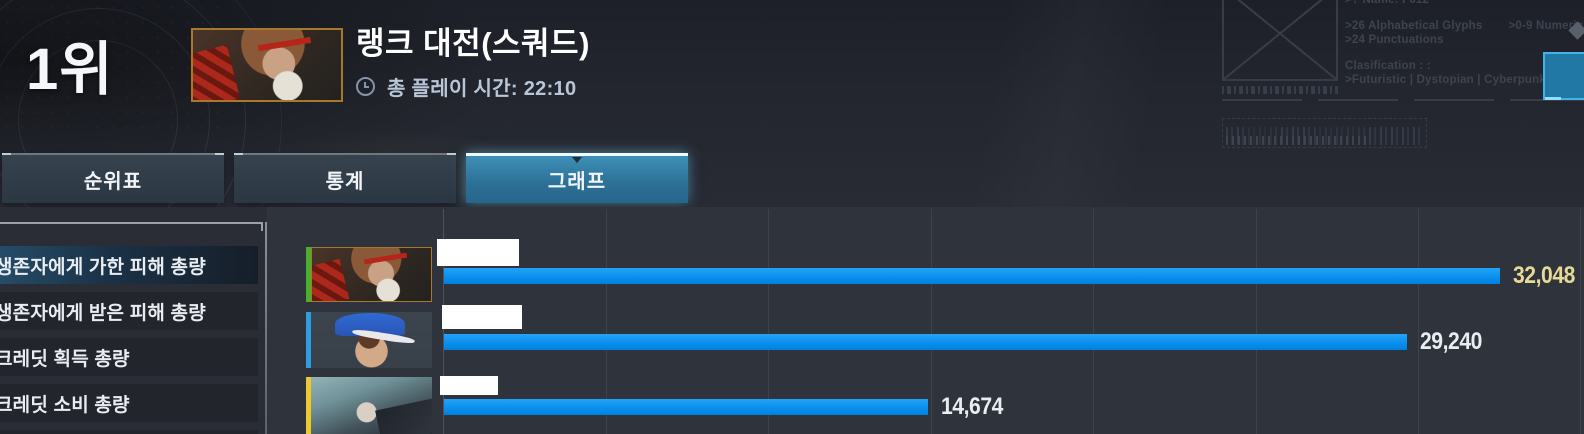  I want to click on bar-row: 29,240, so click(967, 341).